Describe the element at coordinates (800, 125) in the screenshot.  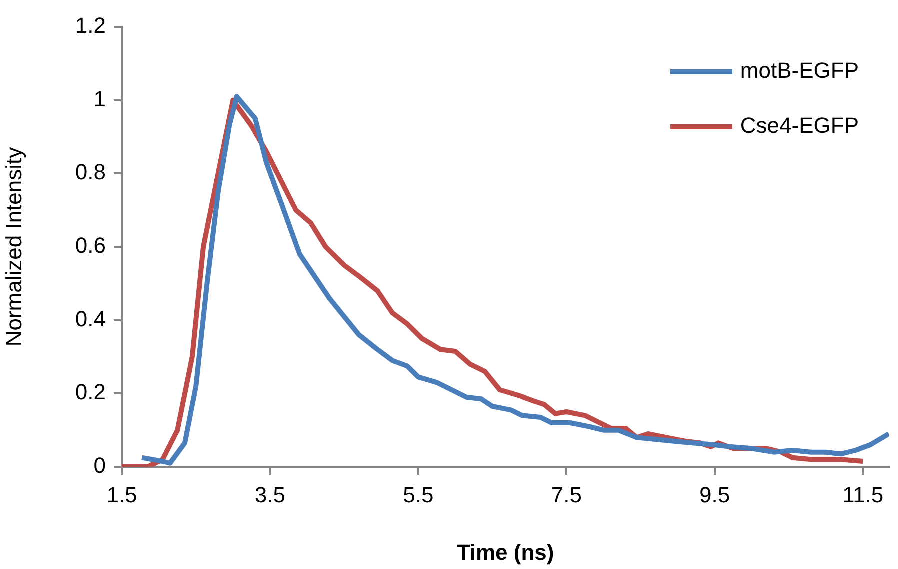
I see `legend-label: Cse4-EGFP` at that location.